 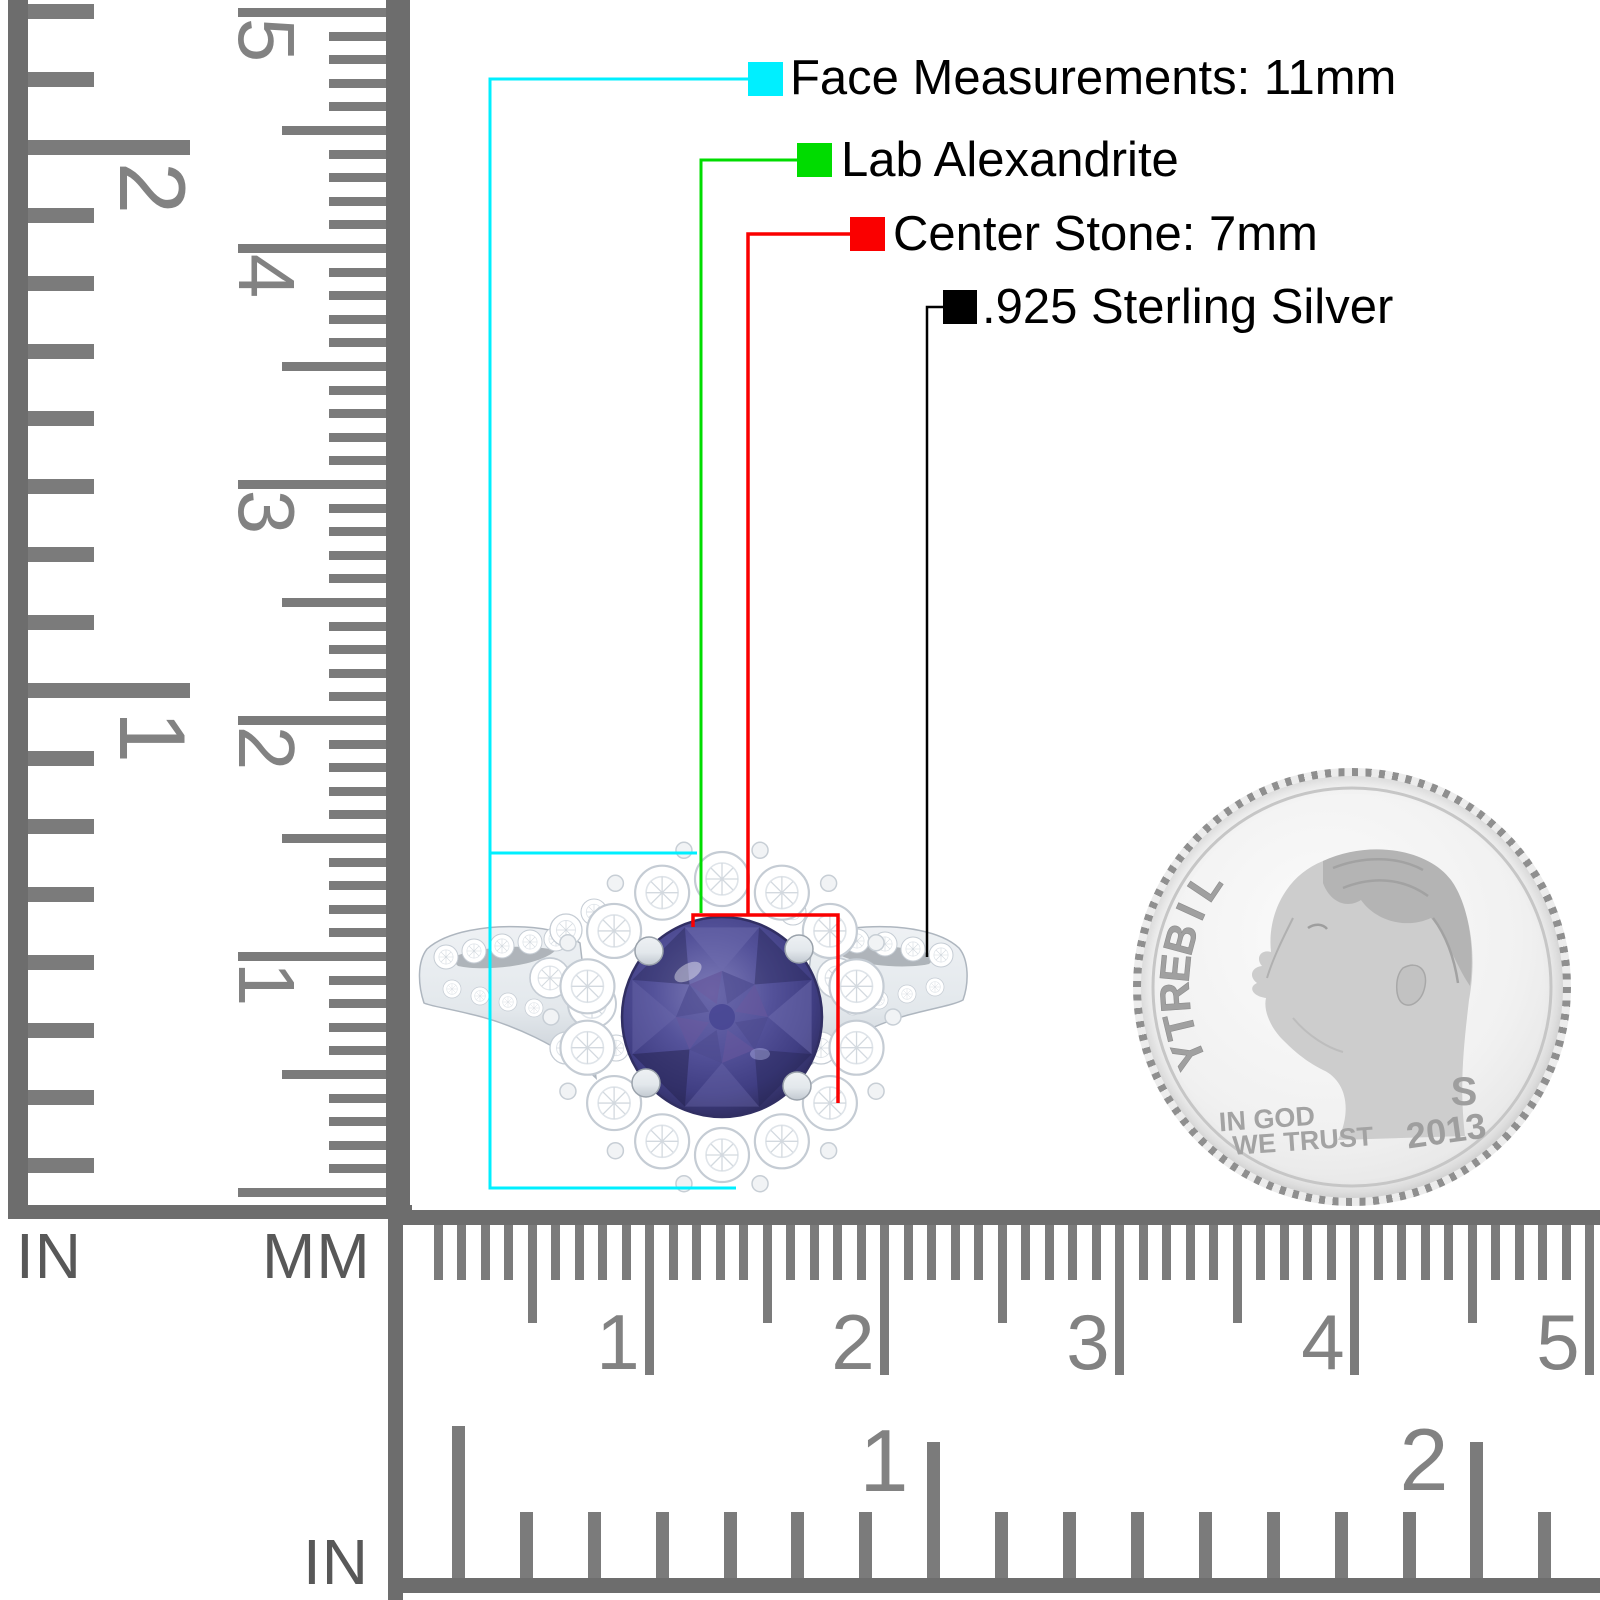 I want to click on face-measurement-label: Face Measurements: 11mm, so click(x=1093, y=78).